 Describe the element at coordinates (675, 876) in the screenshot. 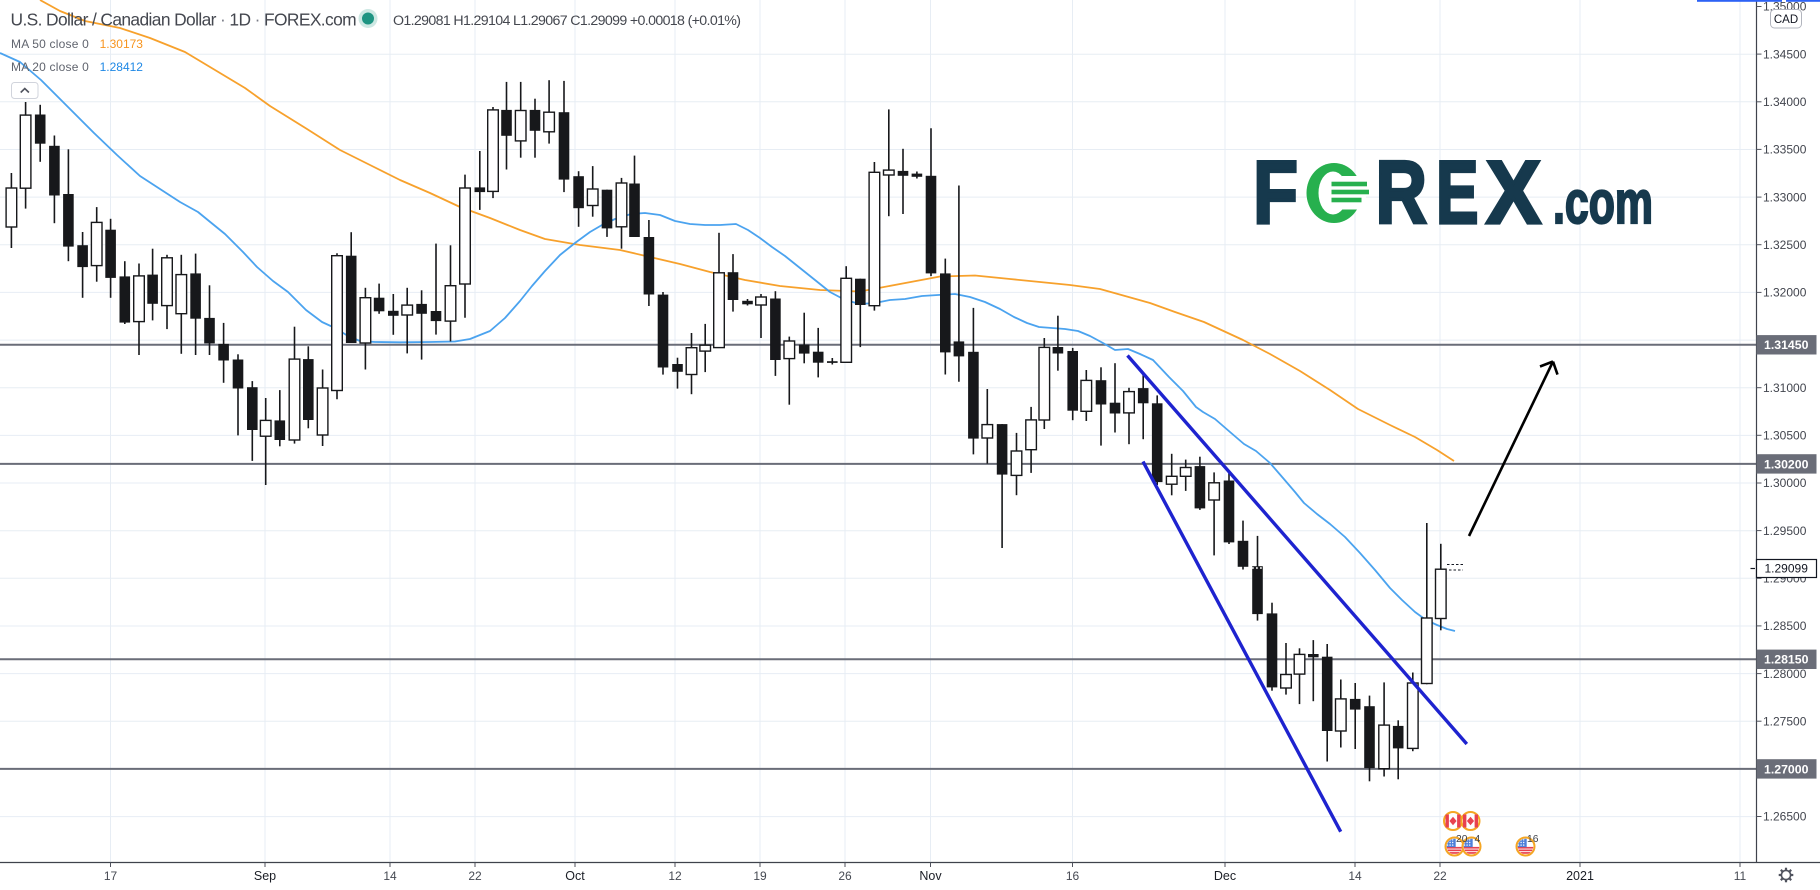

I see `svg-text: 12` at that location.